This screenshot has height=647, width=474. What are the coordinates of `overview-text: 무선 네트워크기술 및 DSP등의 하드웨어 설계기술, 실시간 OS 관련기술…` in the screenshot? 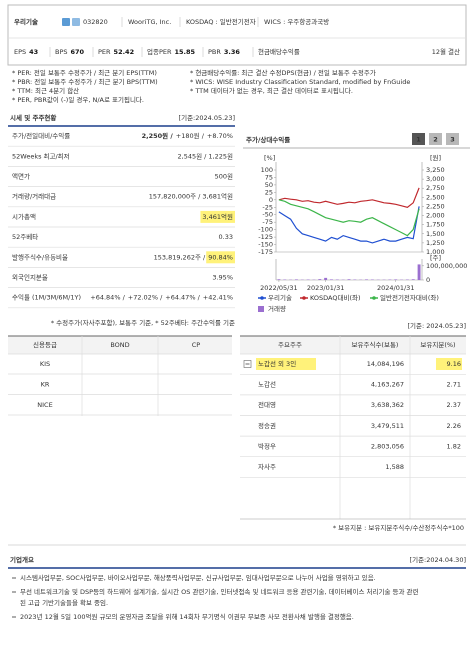 It's located at (219, 591).